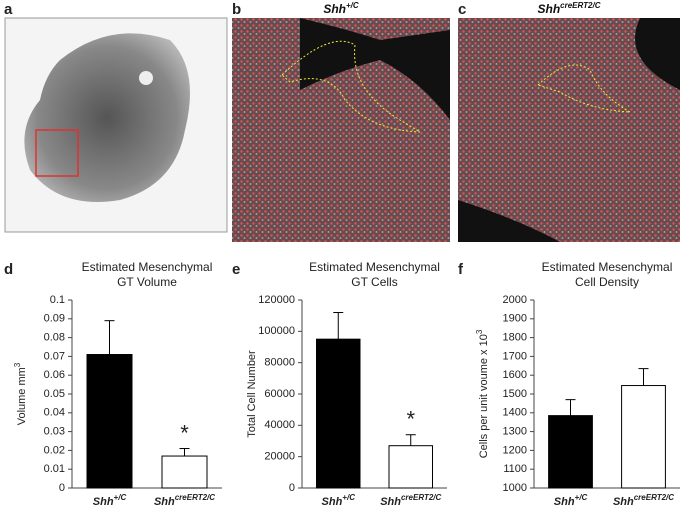 Image resolution: width=685 pixels, height=511 pixels. What do you see at coordinates (515, 413) in the screenshot?
I see `y-tick-label: 1400` at bounding box center [515, 413].